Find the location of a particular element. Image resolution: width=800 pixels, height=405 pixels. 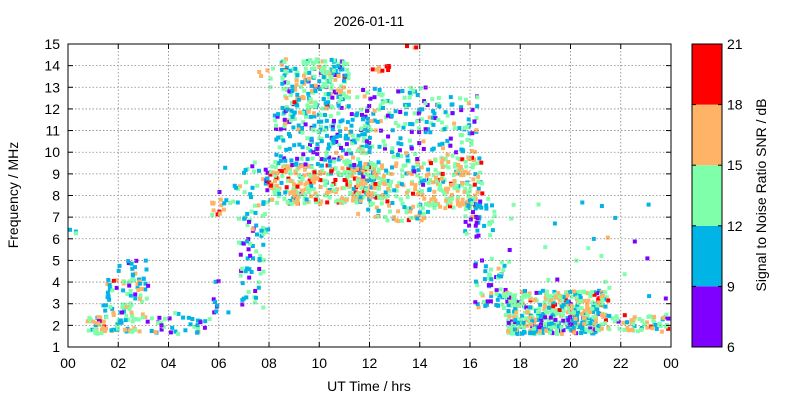

colorbar-segment is located at coordinates (707, 135).